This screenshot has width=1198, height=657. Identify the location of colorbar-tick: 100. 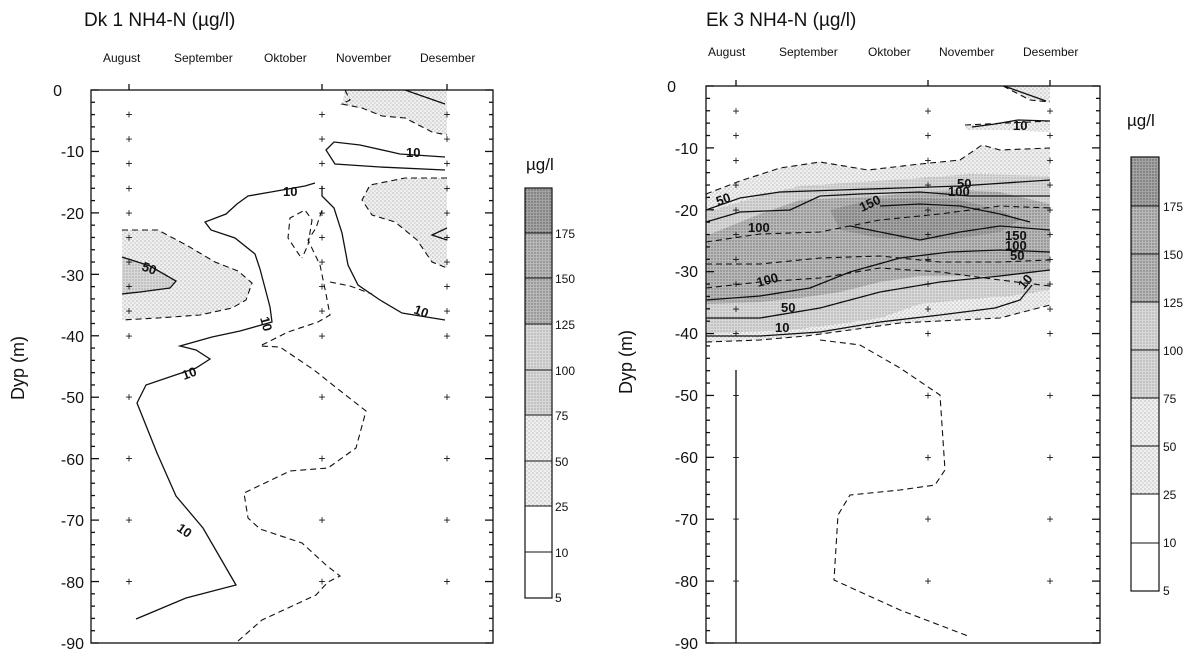
(565, 371).